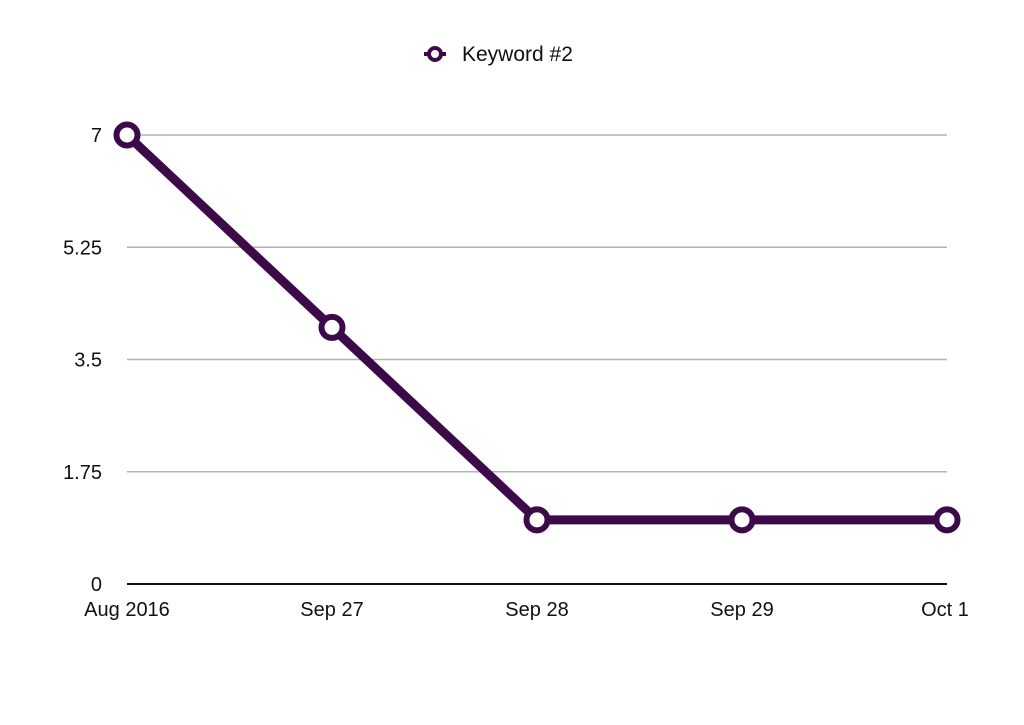  I want to click on y-tick-label: 7, so click(96, 136).